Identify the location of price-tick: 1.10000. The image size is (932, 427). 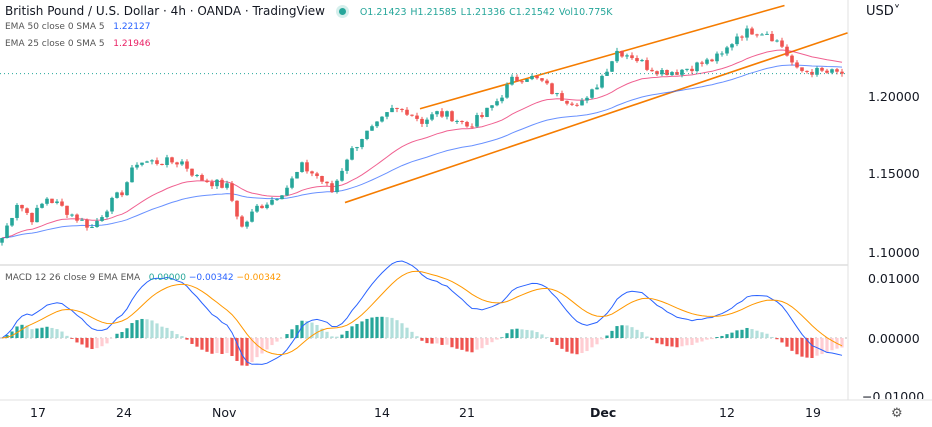
(894, 252).